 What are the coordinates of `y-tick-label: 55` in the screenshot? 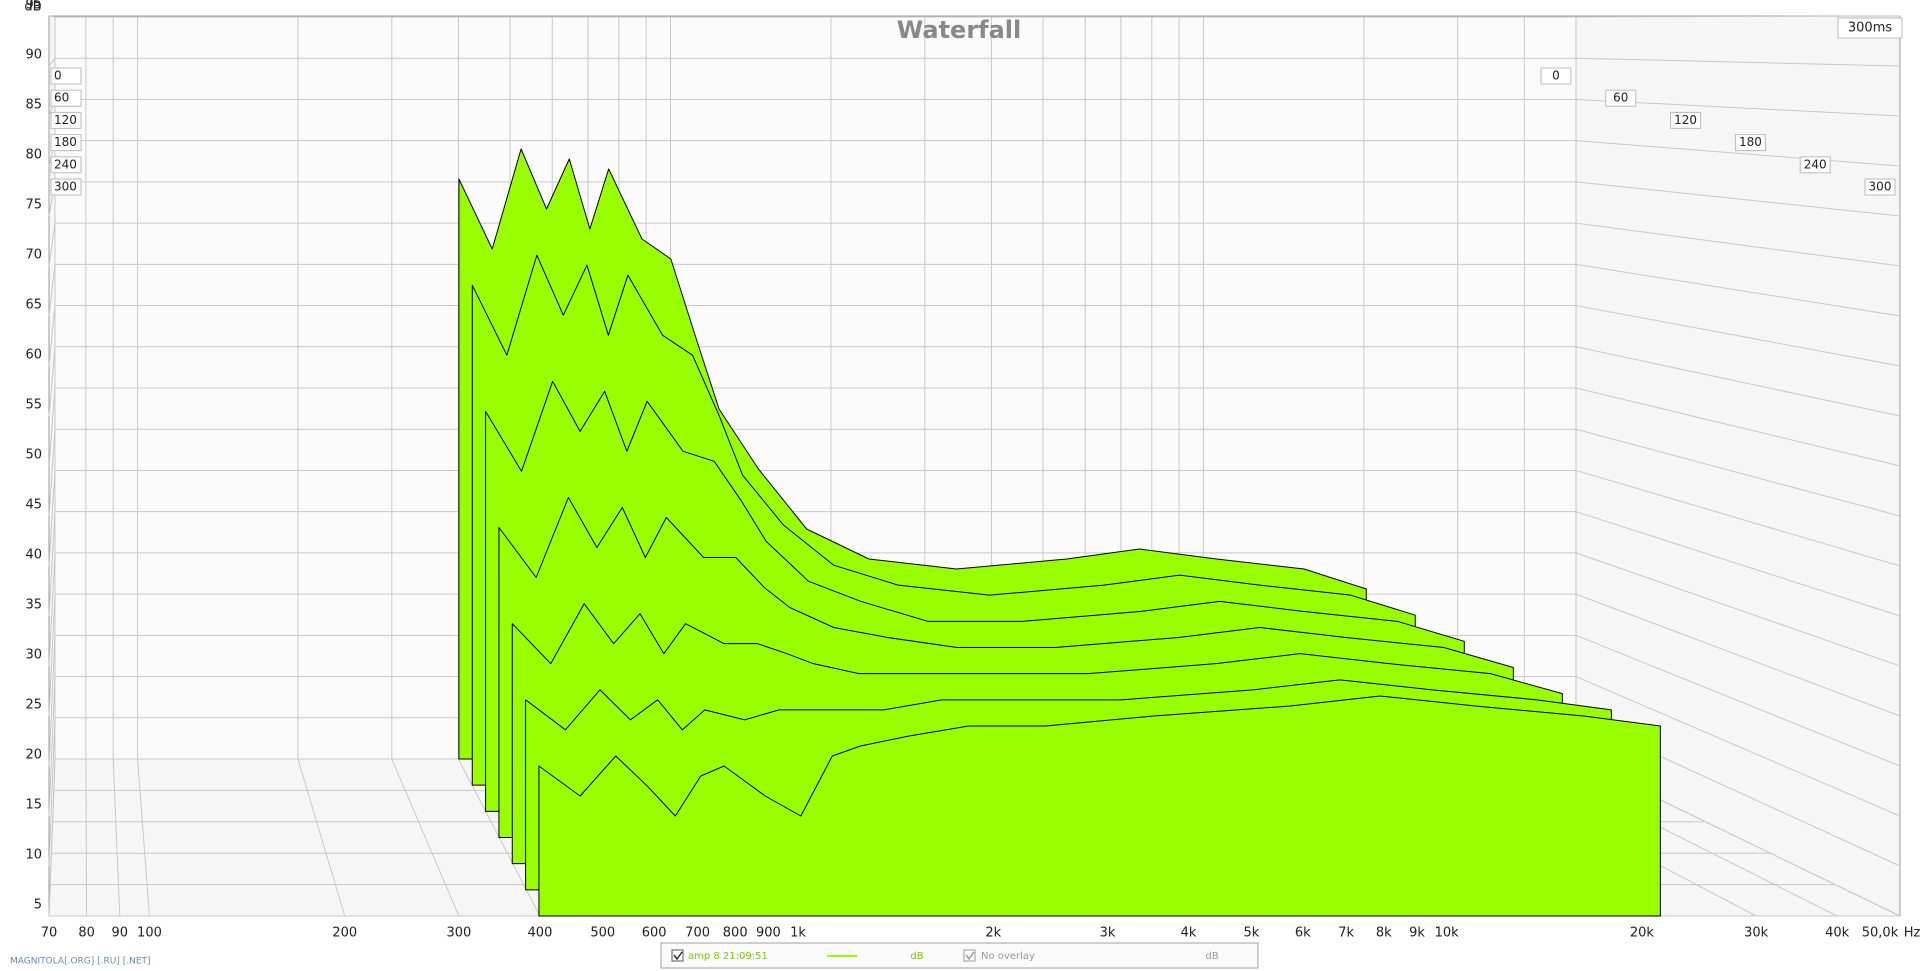 It's located at (33, 405).